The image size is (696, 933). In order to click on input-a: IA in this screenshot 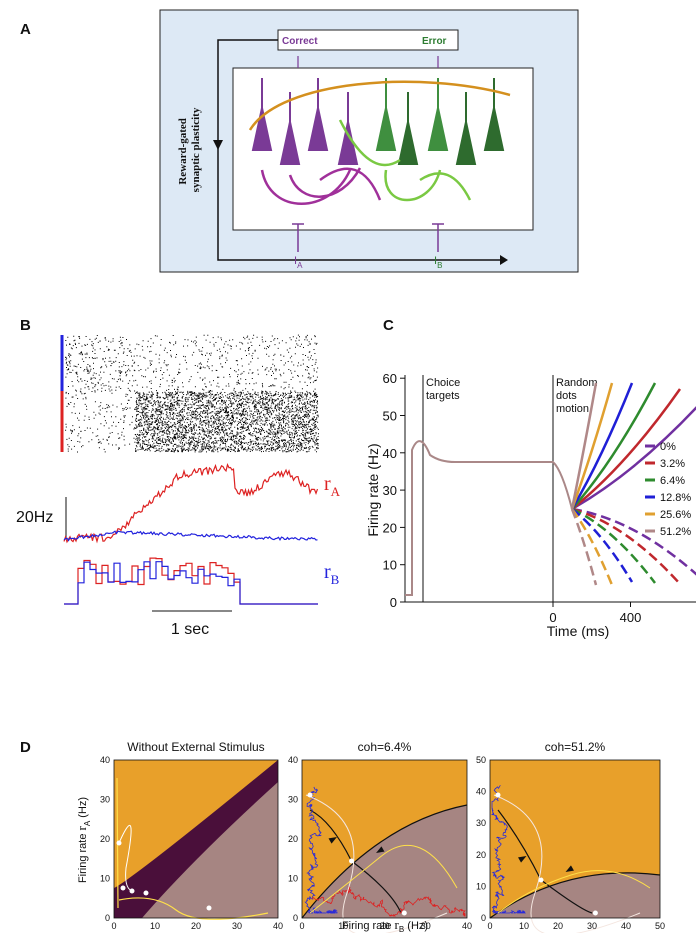, I will do `click(298, 262)`.